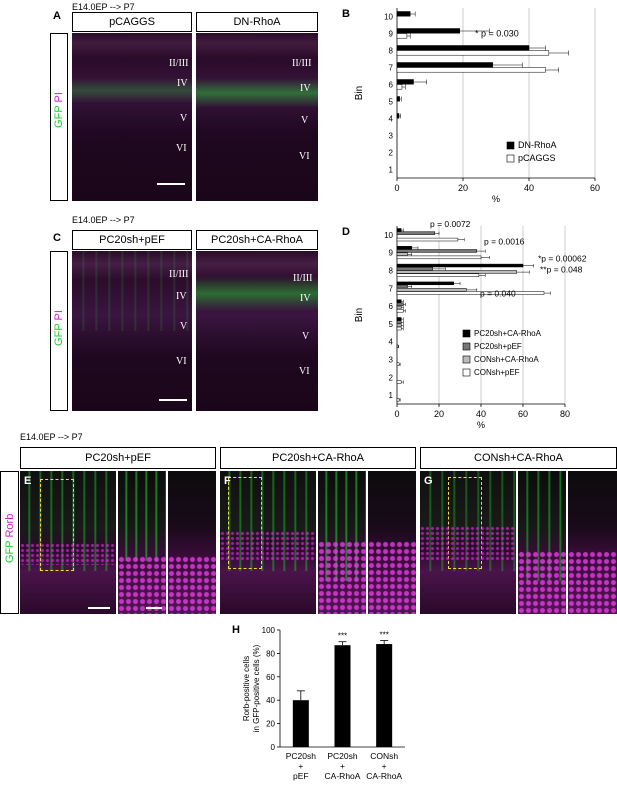  What do you see at coordinates (257, 117) in the screenshot?
I see `panel-a-image-right: II/III IV V VI` at bounding box center [257, 117].